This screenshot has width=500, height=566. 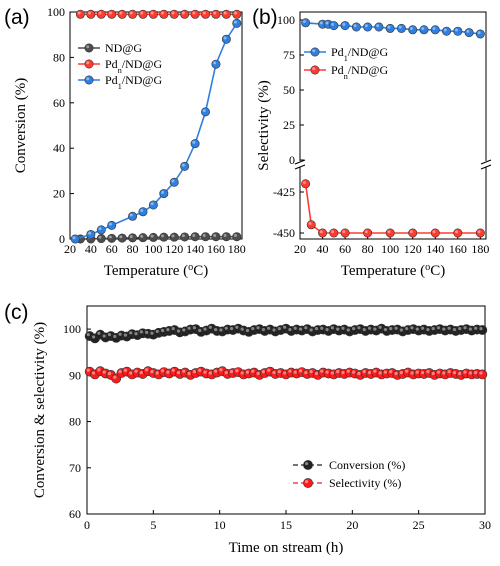 I want to click on panel-b-xtick-label: 140, so click(x=435, y=249).